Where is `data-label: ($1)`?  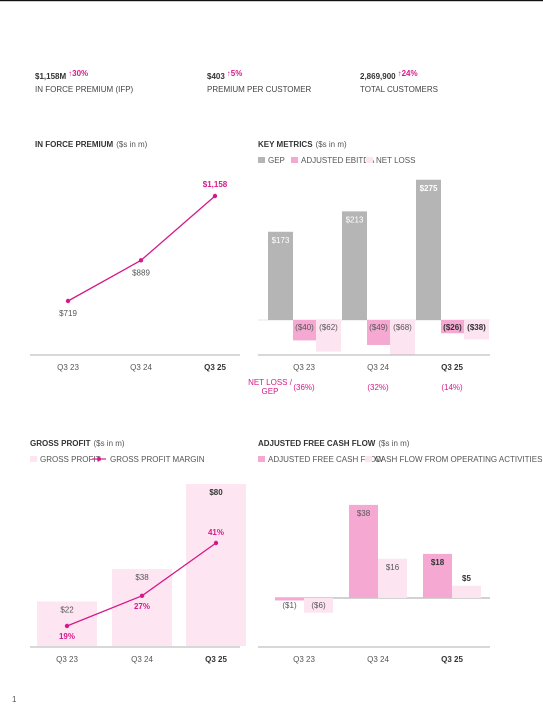 data-label: ($1) is located at coordinates (289, 605).